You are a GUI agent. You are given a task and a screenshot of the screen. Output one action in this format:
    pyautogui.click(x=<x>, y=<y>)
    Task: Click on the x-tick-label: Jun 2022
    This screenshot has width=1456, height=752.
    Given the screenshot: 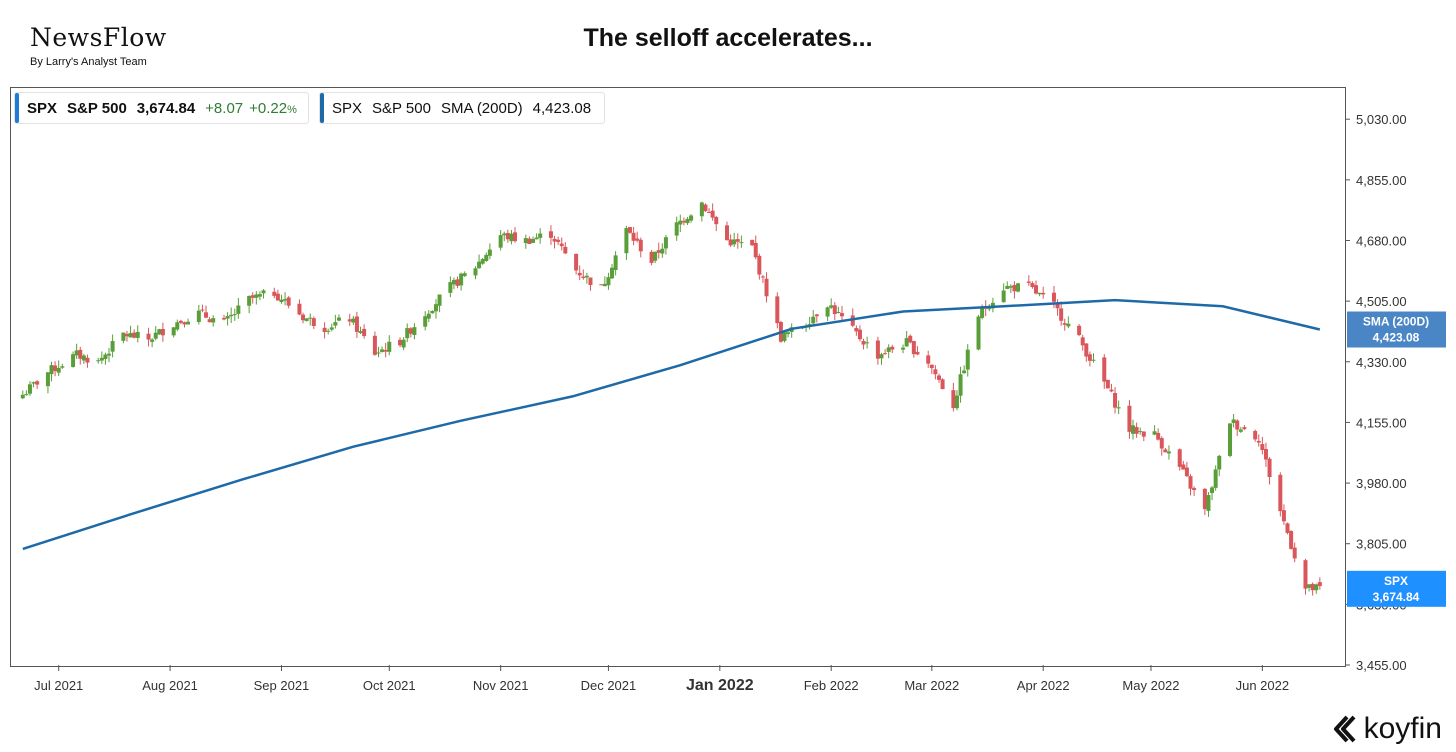 What is the action you would take?
    pyautogui.click(x=1263, y=685)
    